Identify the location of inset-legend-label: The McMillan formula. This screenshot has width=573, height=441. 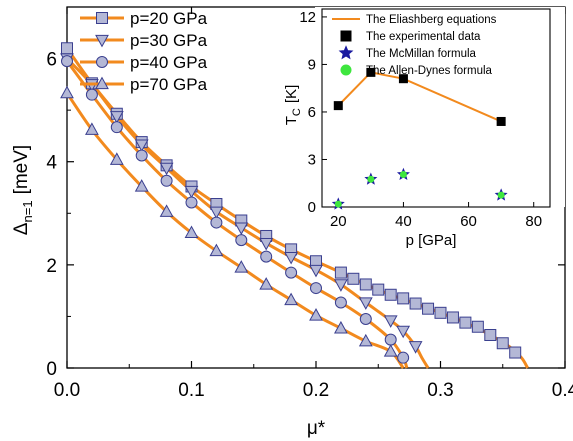
(421, 54).